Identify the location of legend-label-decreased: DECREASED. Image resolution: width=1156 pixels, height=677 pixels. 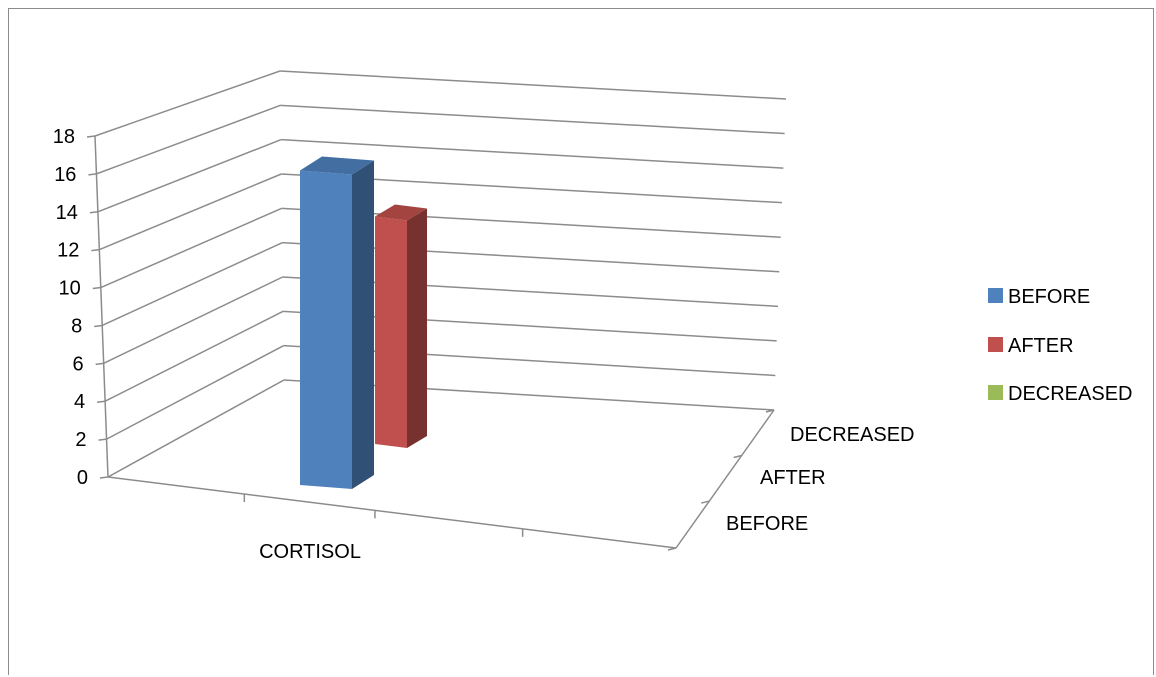
(1070, 394).